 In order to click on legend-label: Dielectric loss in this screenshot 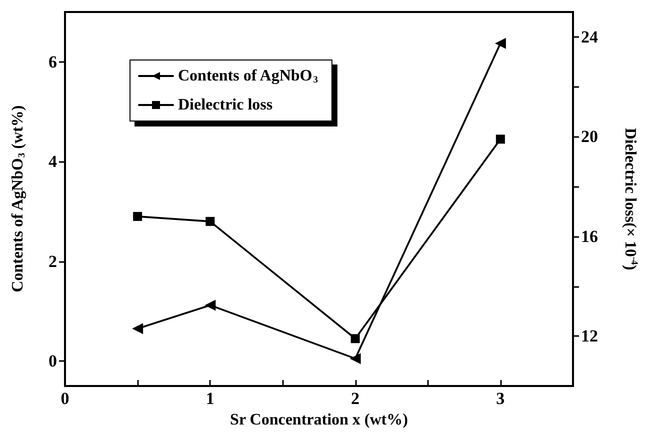, I will do `click(225, 105)`.